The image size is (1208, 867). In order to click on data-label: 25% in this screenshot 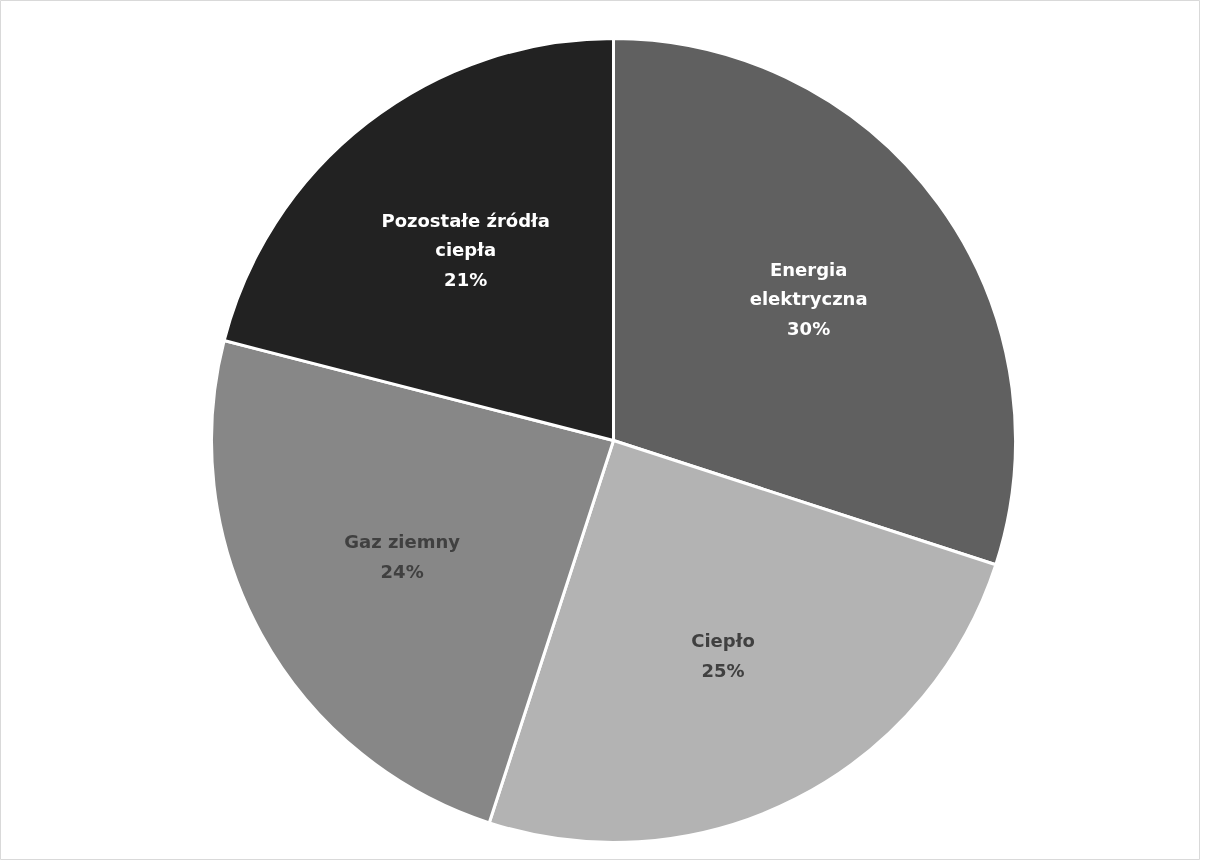, I will do `click(723, 670)`.